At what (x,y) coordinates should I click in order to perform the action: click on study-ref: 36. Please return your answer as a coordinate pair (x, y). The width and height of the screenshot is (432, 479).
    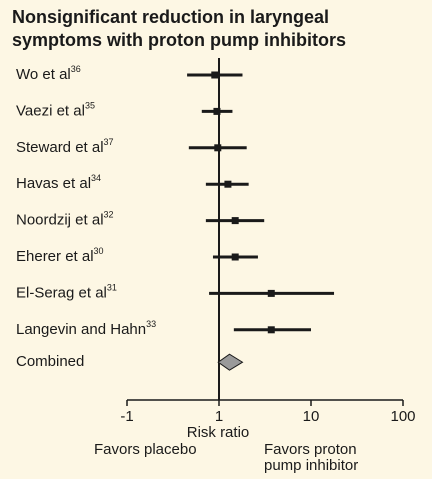
    Looking at the image, I should click on (76, 69).